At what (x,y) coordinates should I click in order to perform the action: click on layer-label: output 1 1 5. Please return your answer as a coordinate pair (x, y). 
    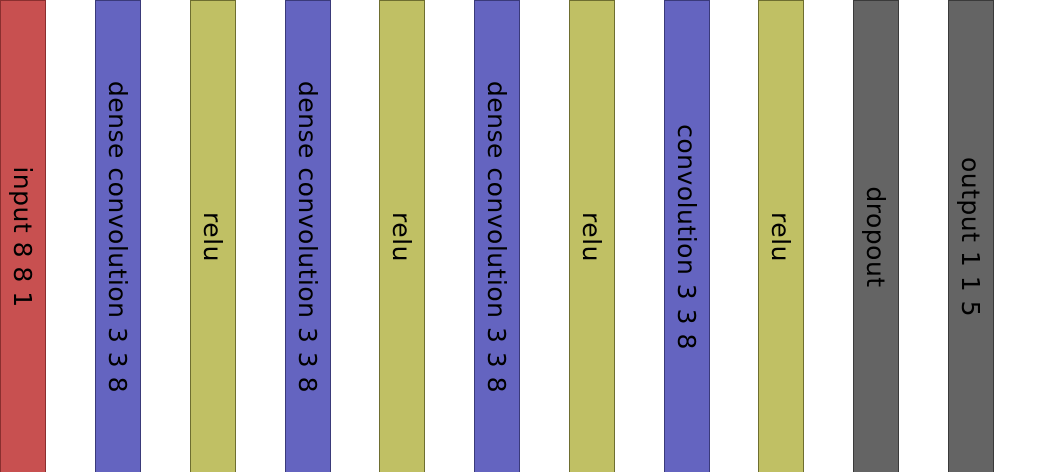
    Looking at the image, I should click on (971, 237).